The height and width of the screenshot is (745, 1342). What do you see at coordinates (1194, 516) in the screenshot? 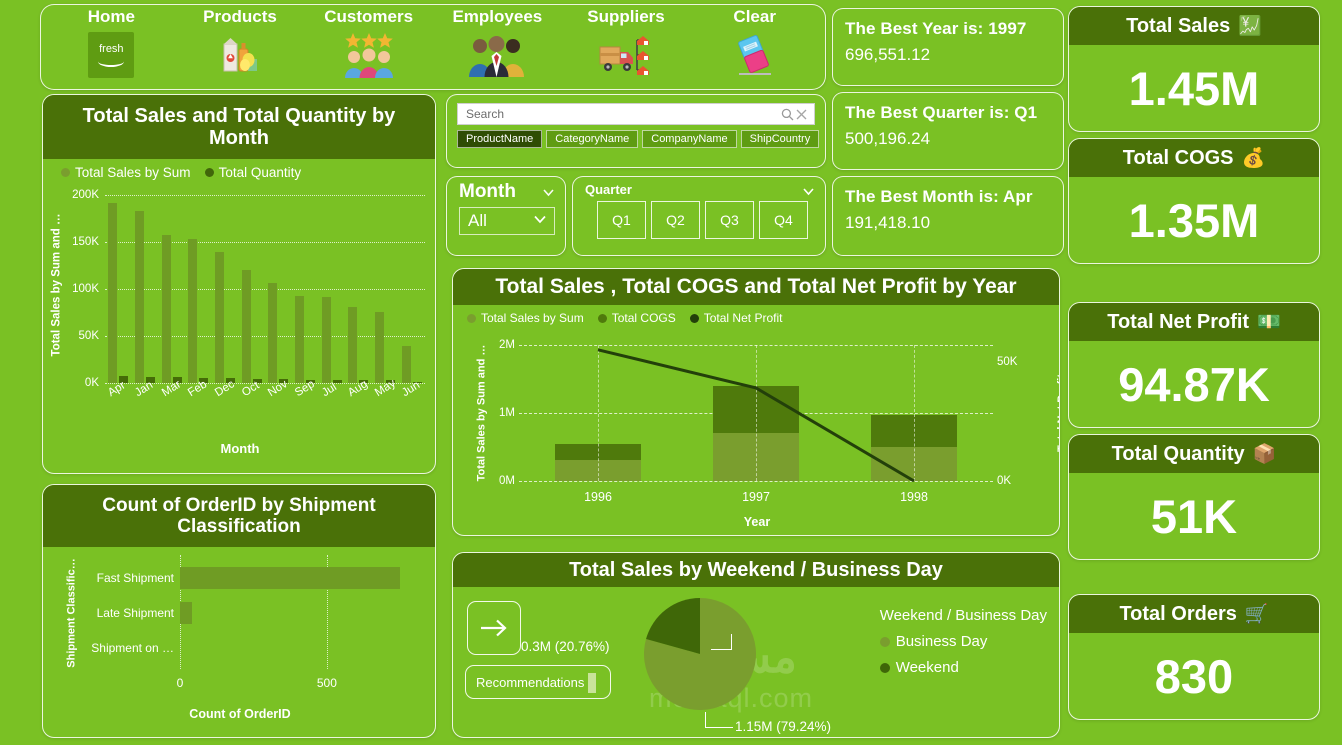
I see `kpi-value-total-quantity: 51K` at bounding box center [1194, 516].